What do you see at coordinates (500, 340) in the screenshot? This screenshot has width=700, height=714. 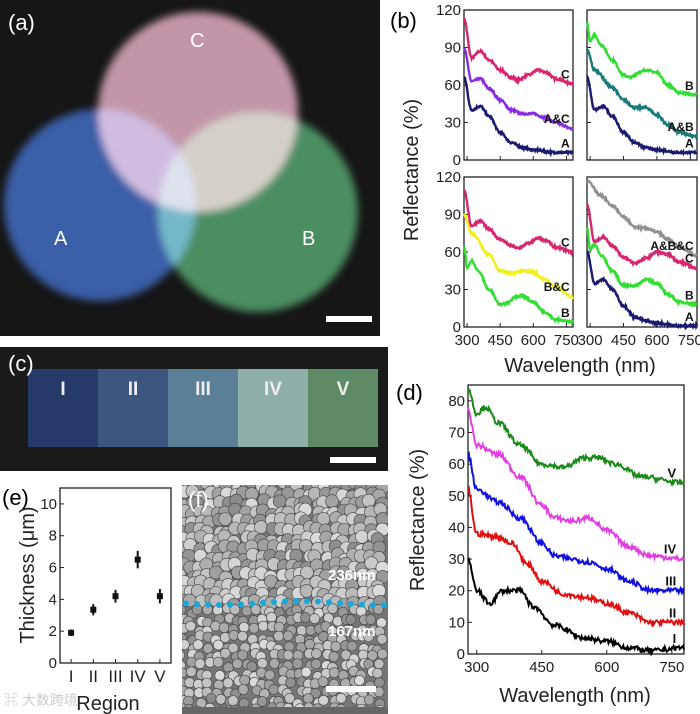 I see `x-tick-label: 450` at bounding box center [500, 340].